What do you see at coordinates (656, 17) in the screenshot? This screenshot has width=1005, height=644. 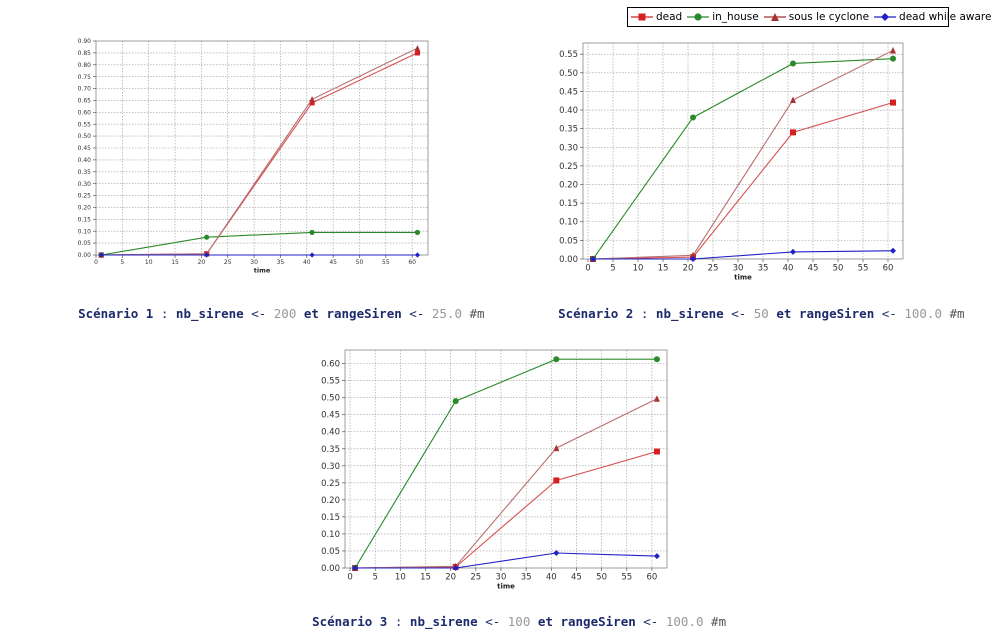 I see `legend-item-dead: dead` at bounding box center [656, 17].